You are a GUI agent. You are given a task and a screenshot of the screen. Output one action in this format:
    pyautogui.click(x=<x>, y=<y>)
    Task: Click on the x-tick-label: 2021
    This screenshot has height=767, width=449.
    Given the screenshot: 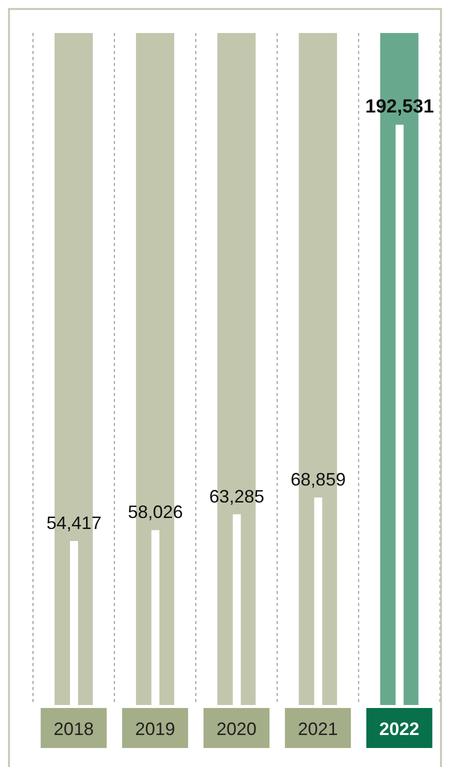 What is the action you would take?
    pyautogui.click(x=318, y=729)
    